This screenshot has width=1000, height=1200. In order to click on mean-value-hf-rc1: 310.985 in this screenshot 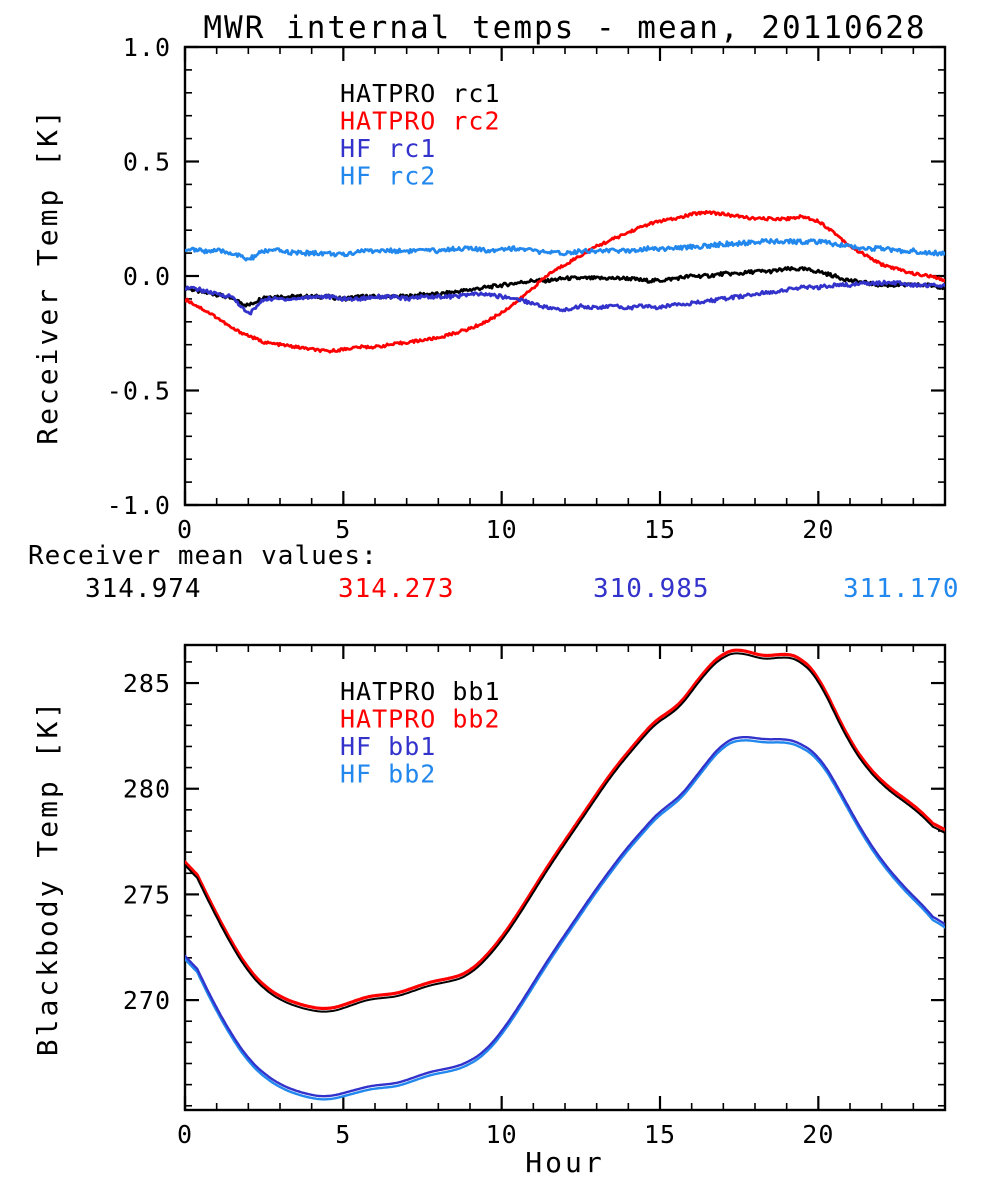, I will do `click(651, 589)`.